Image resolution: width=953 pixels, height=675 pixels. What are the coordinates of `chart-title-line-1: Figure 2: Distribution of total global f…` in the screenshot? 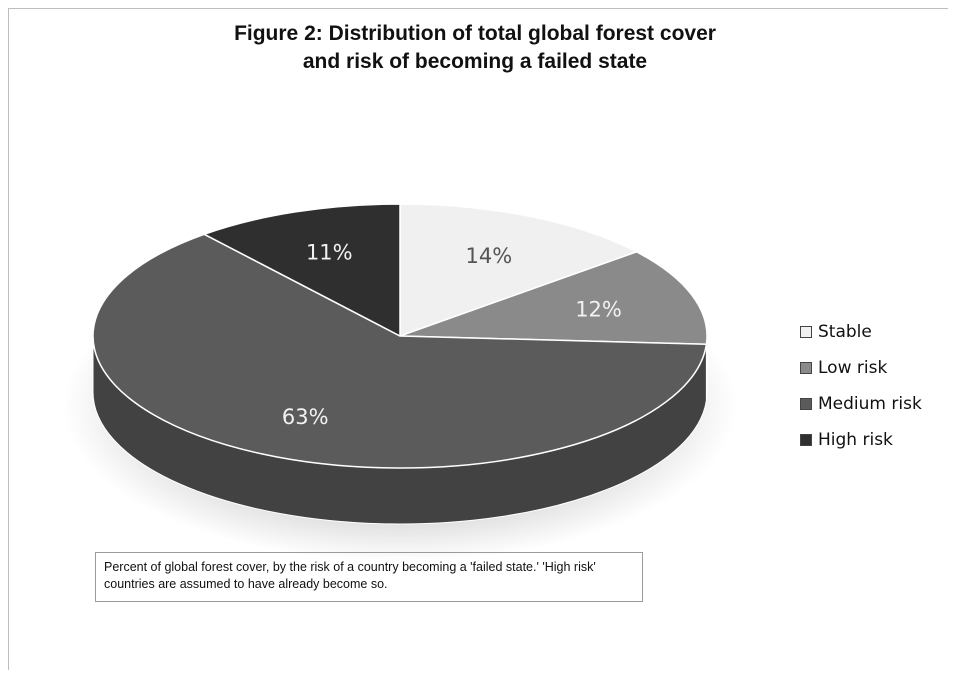 It's located at (475, 33).